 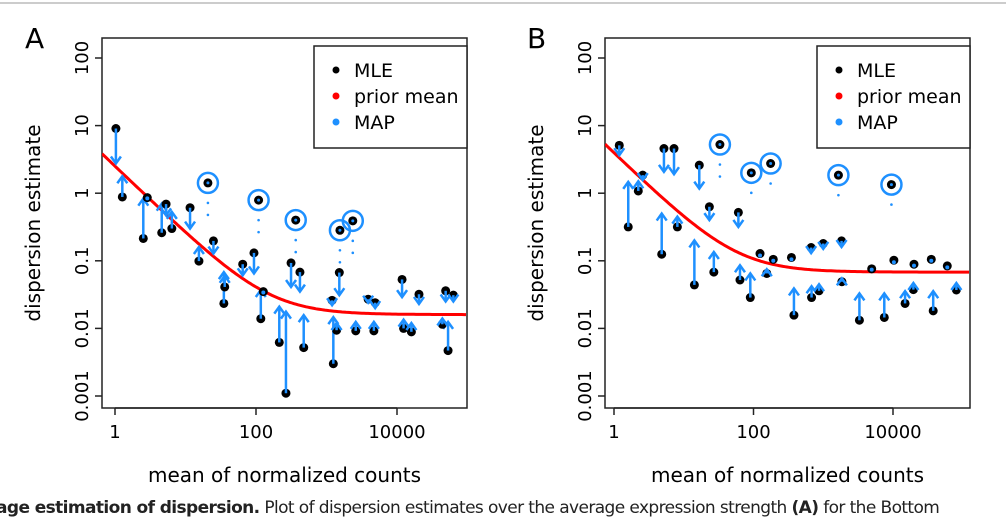 I want to click on prior-mean-curve, so click(x=284, y=234).